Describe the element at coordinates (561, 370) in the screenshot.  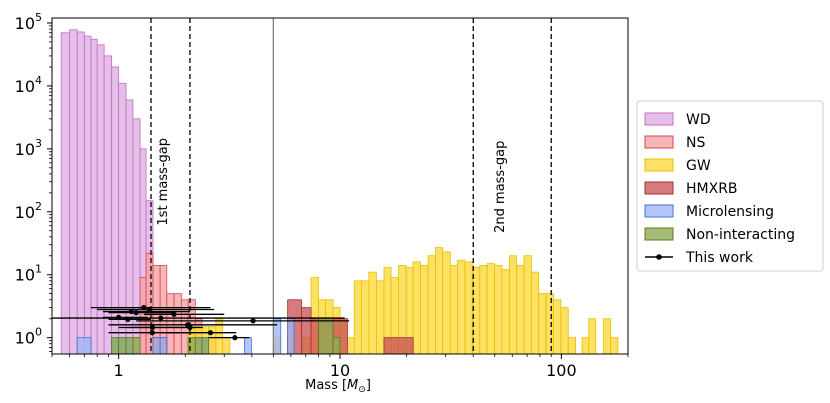
I see `x-tick-label: 100` at that location.